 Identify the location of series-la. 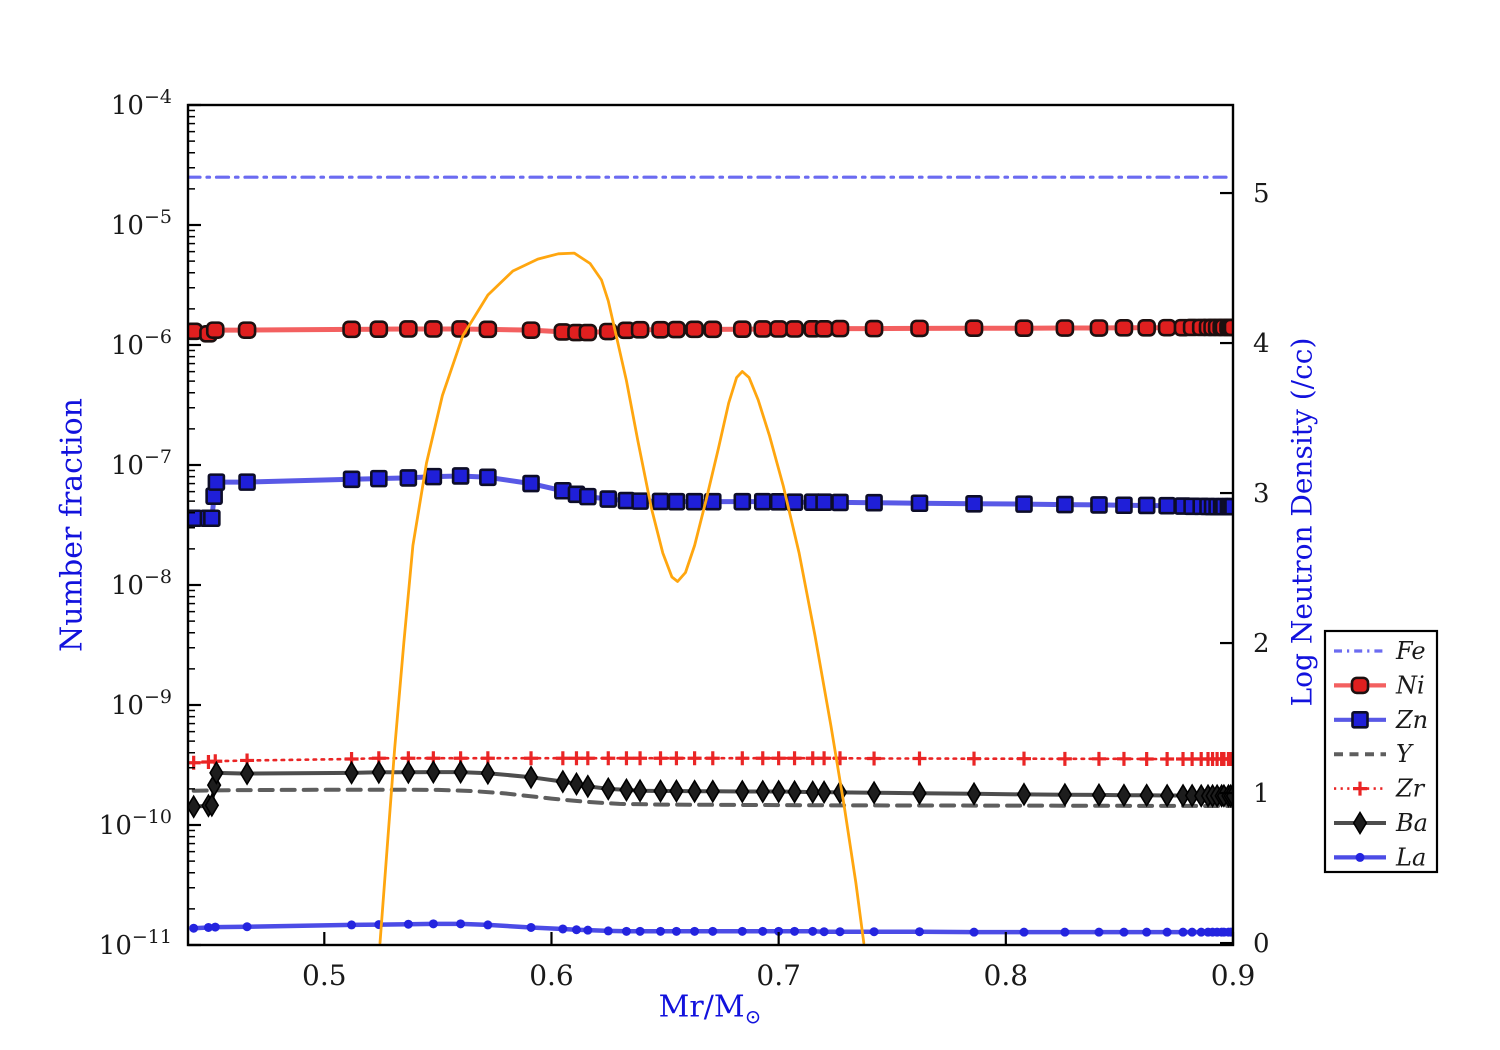
(711, 928).